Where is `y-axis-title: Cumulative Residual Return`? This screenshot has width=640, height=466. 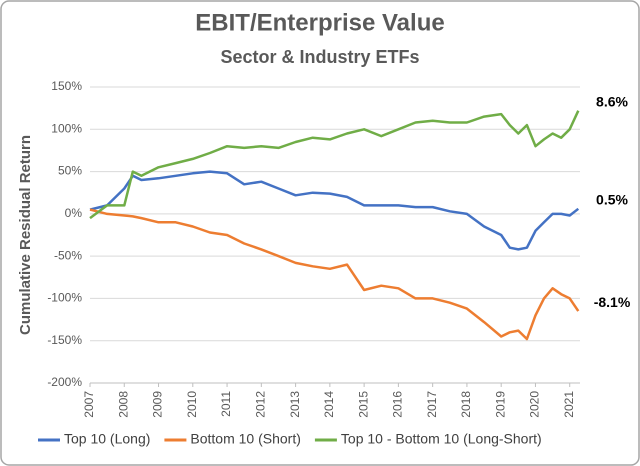
y-axis-title: Cumulative Residual Return is located at coordinates (25, 235).